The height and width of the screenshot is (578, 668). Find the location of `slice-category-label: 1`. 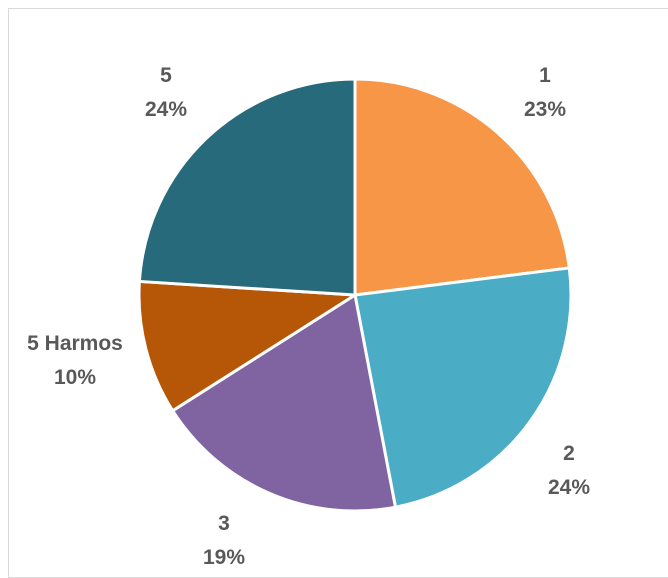

slice-category-label: 1 is located at coordinates (545, 75).